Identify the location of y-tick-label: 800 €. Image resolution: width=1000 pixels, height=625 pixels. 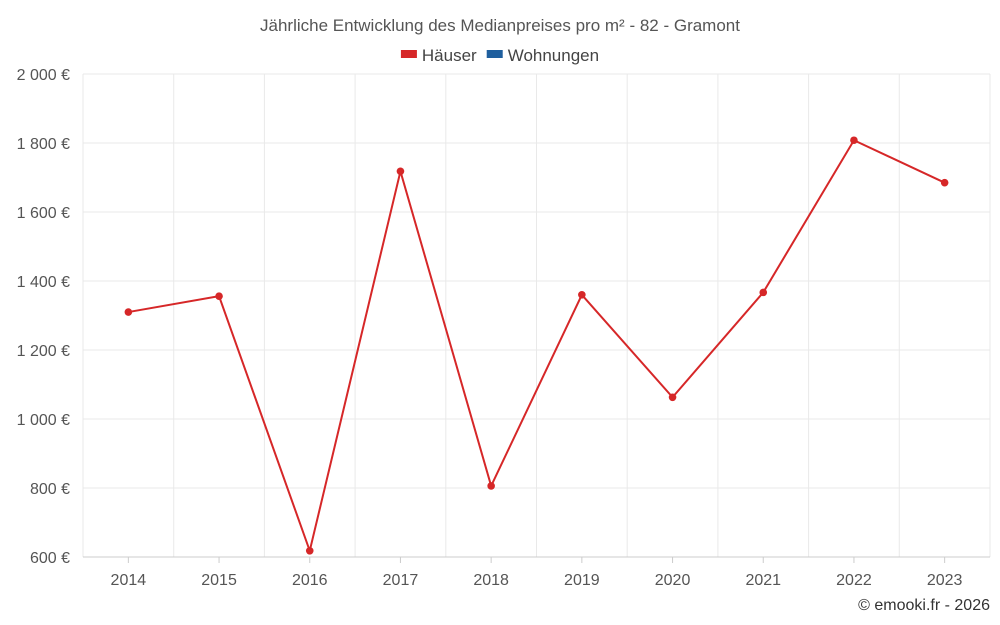
(50, 489).